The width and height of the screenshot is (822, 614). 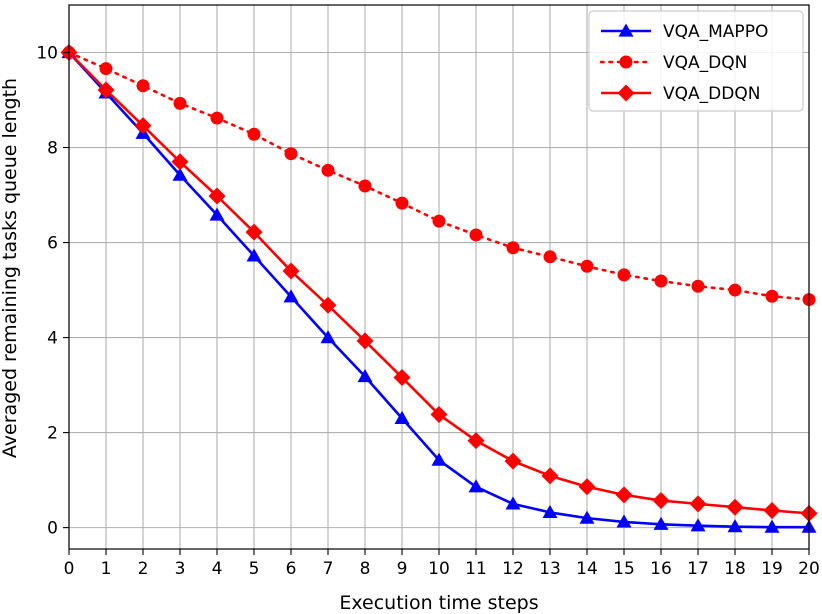 What do you see at coordinates (10, 268) in the screenshot?
I see `y-axis-label: Averaged remaining tasks queue length` at bounding box center [10, 268].